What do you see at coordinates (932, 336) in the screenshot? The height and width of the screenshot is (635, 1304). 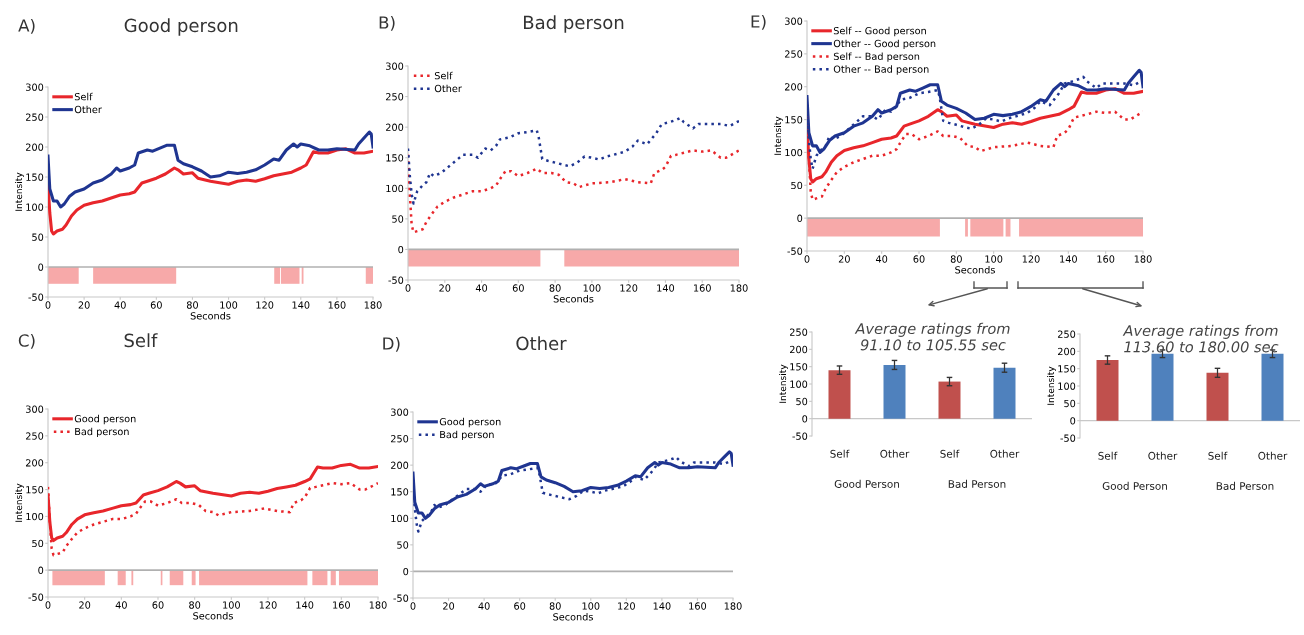 I see `chart-title: Average ratings from 91.10 to 105.55 sec` at bounding box center [932, 336].